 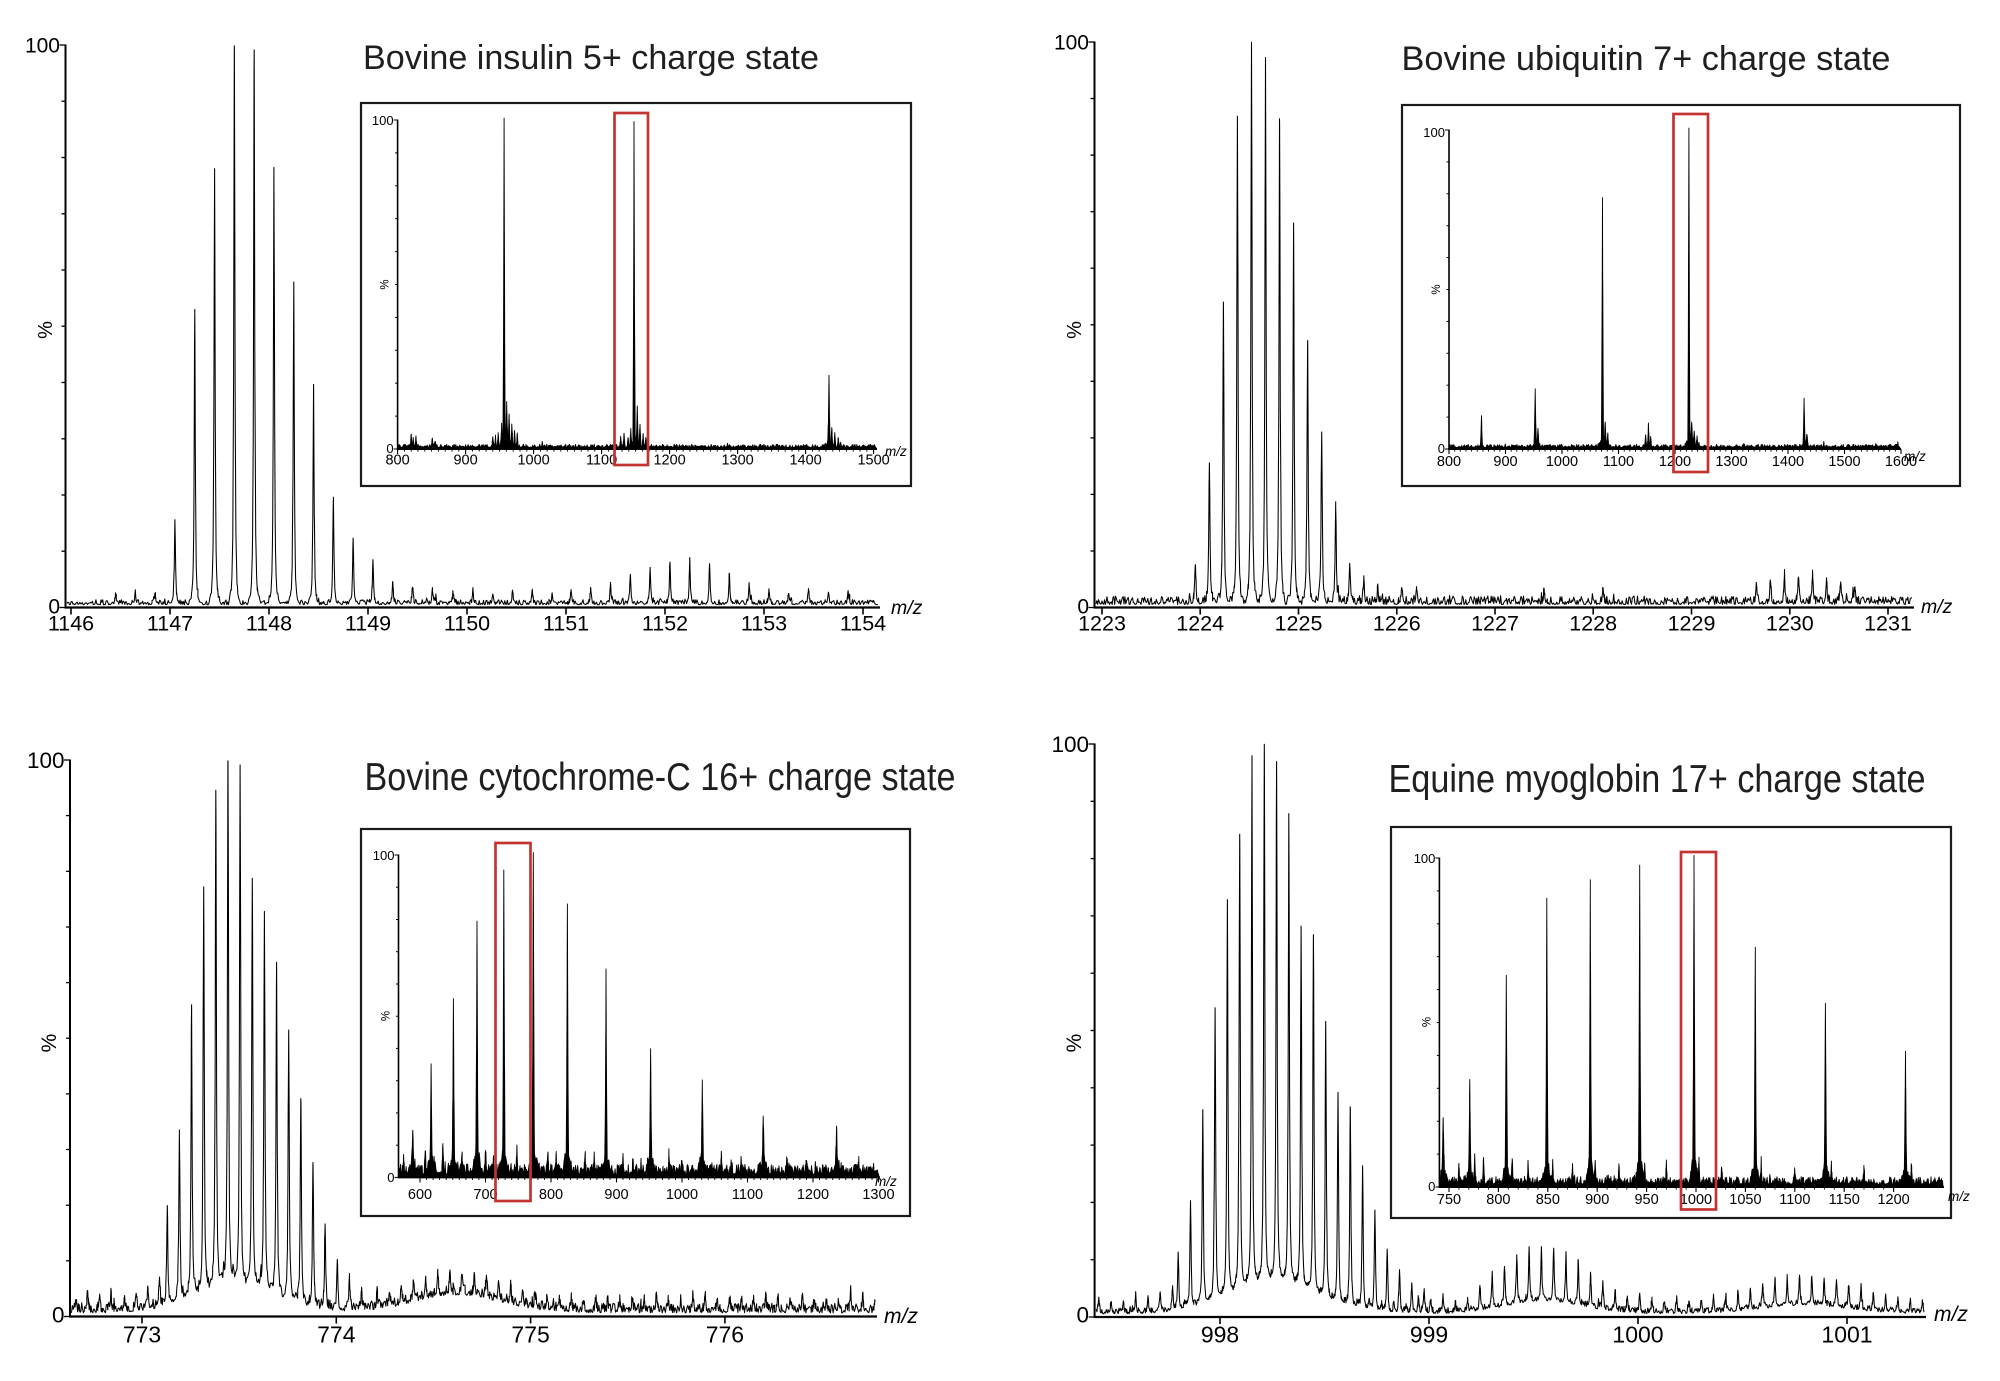 I want to click on svg-text: 1231, so click(x=1888, y=624).